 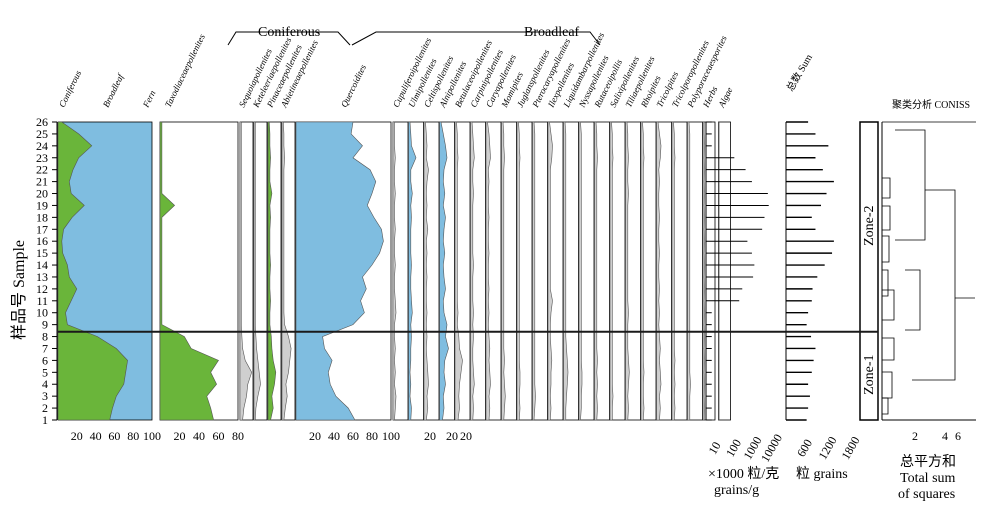 What do you see at coordinates (771, 448) in the screenshot?
I see `concentration-tick: 10000` at bounding box center [771, 448].